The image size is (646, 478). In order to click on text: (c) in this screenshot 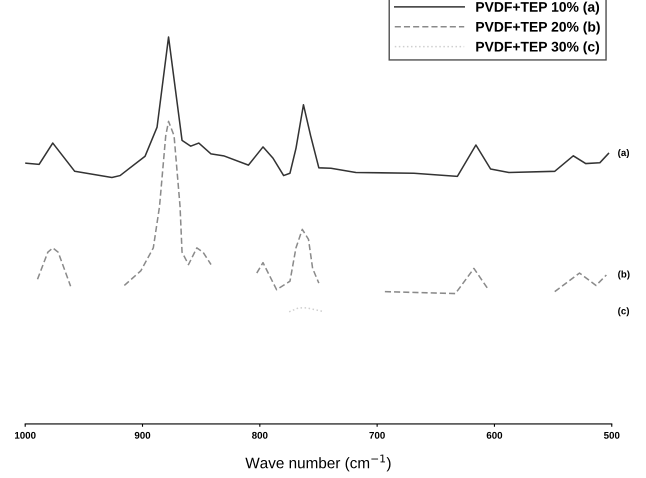, I will do `click(624, 311)`.